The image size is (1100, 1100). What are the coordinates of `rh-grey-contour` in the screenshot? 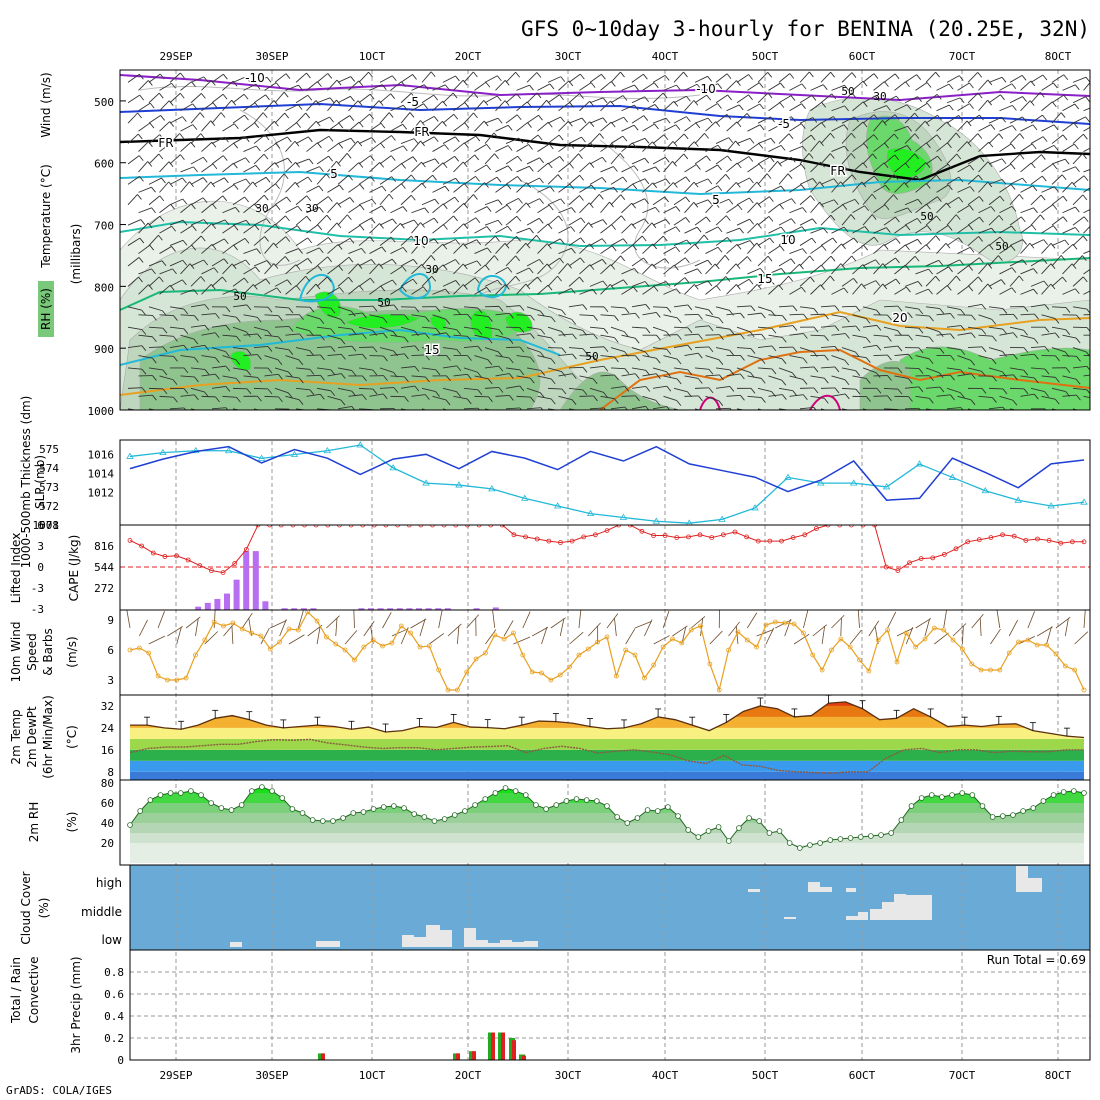 It's located at (270, 187).